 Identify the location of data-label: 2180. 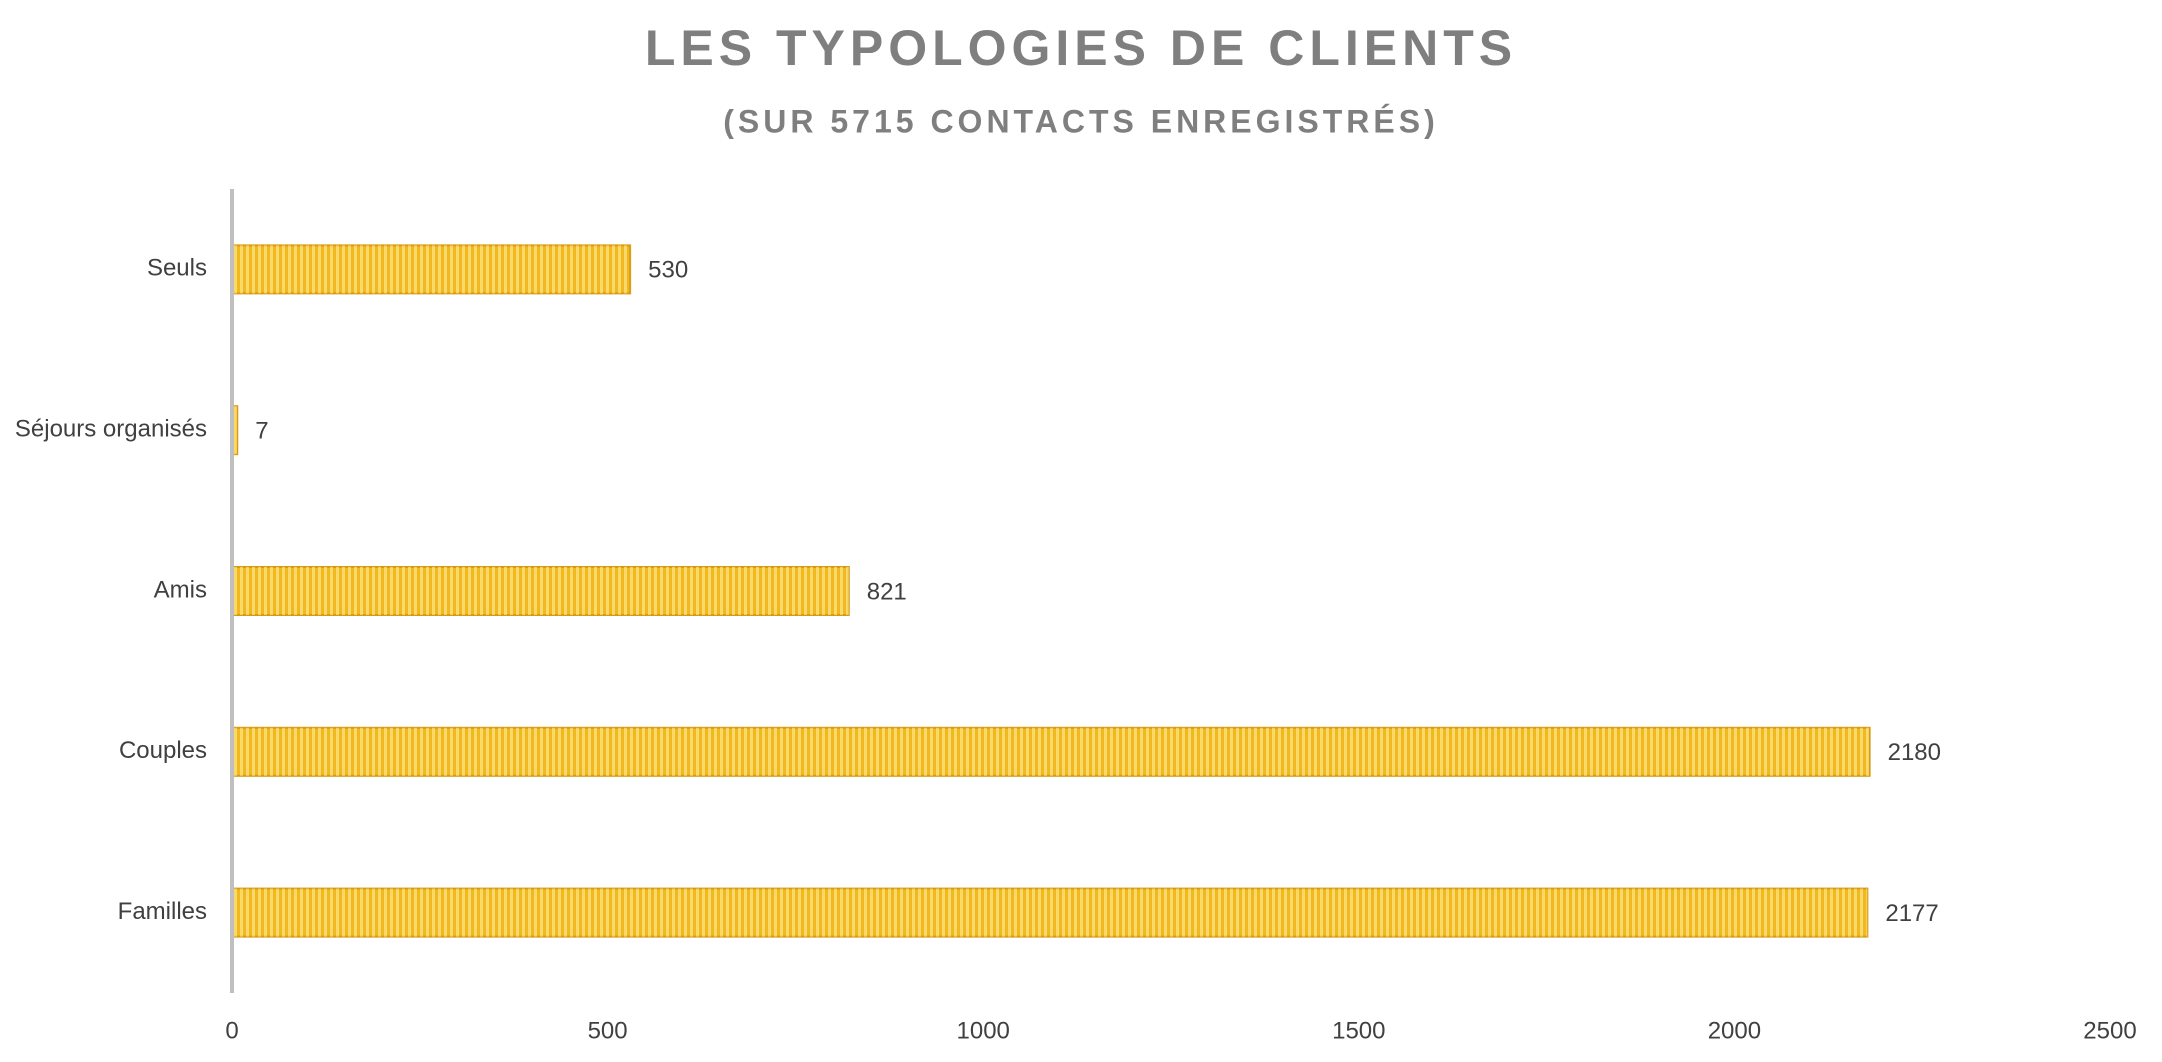
(1914, 752).